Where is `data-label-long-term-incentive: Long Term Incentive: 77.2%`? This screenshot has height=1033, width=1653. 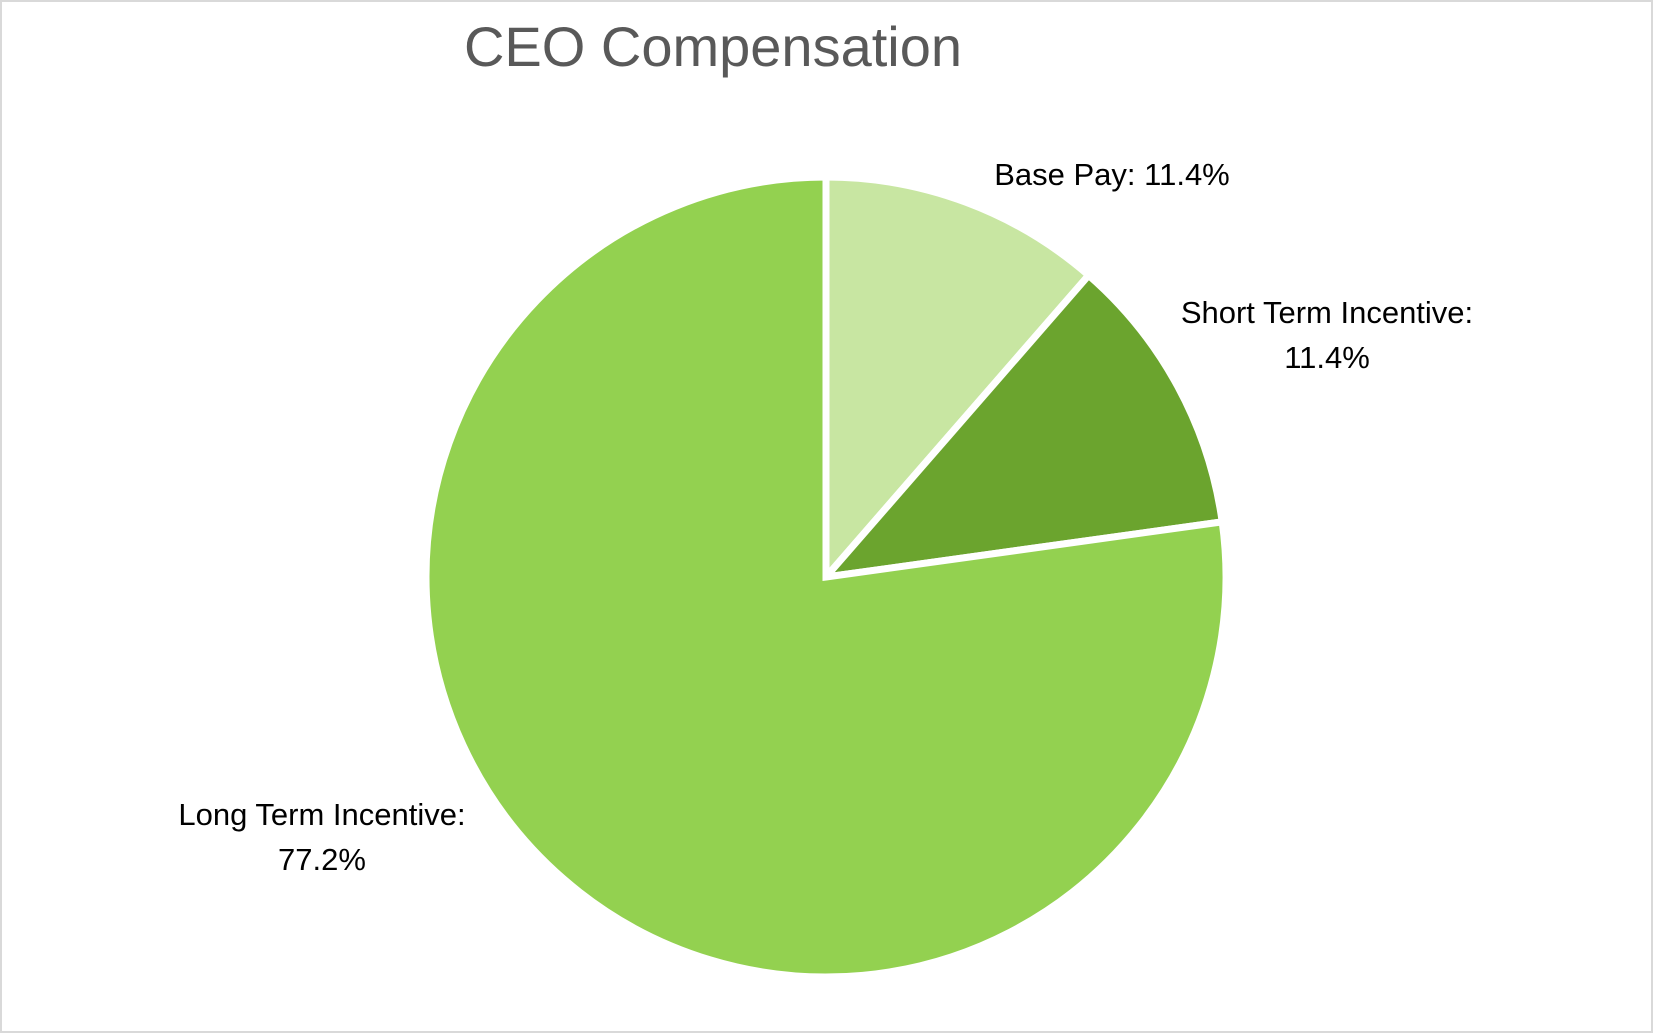 data-label-long-term-incentive: Long Term Incentive: 77.2% is located at coordinates (322, 837).